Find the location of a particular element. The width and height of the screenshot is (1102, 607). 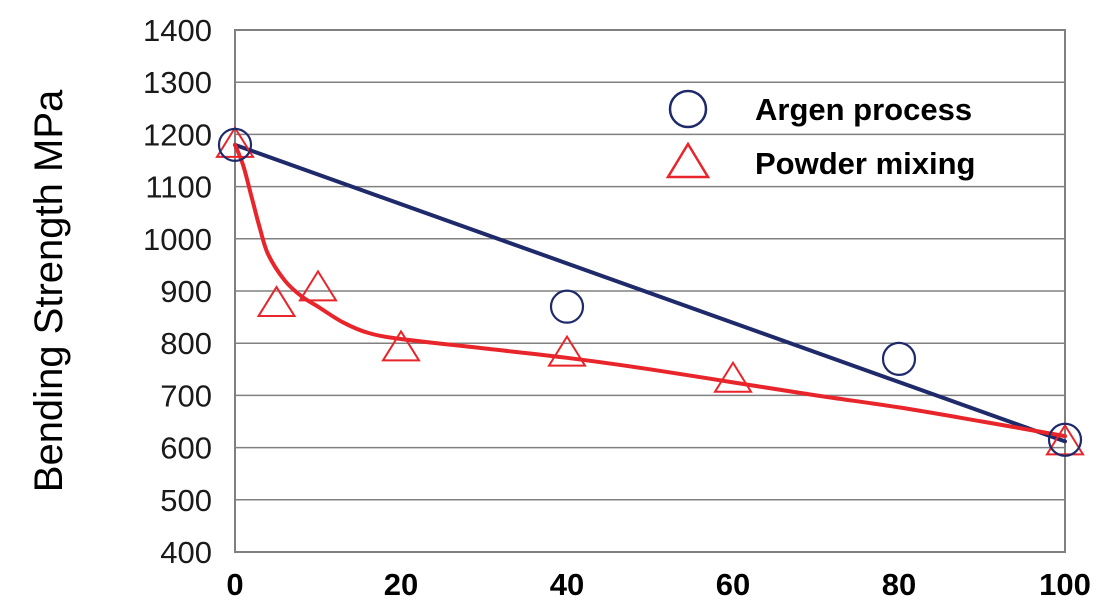

x-axis-tick-labels: 0 20 40 60 80 100 is located at coordinates (658, 584).